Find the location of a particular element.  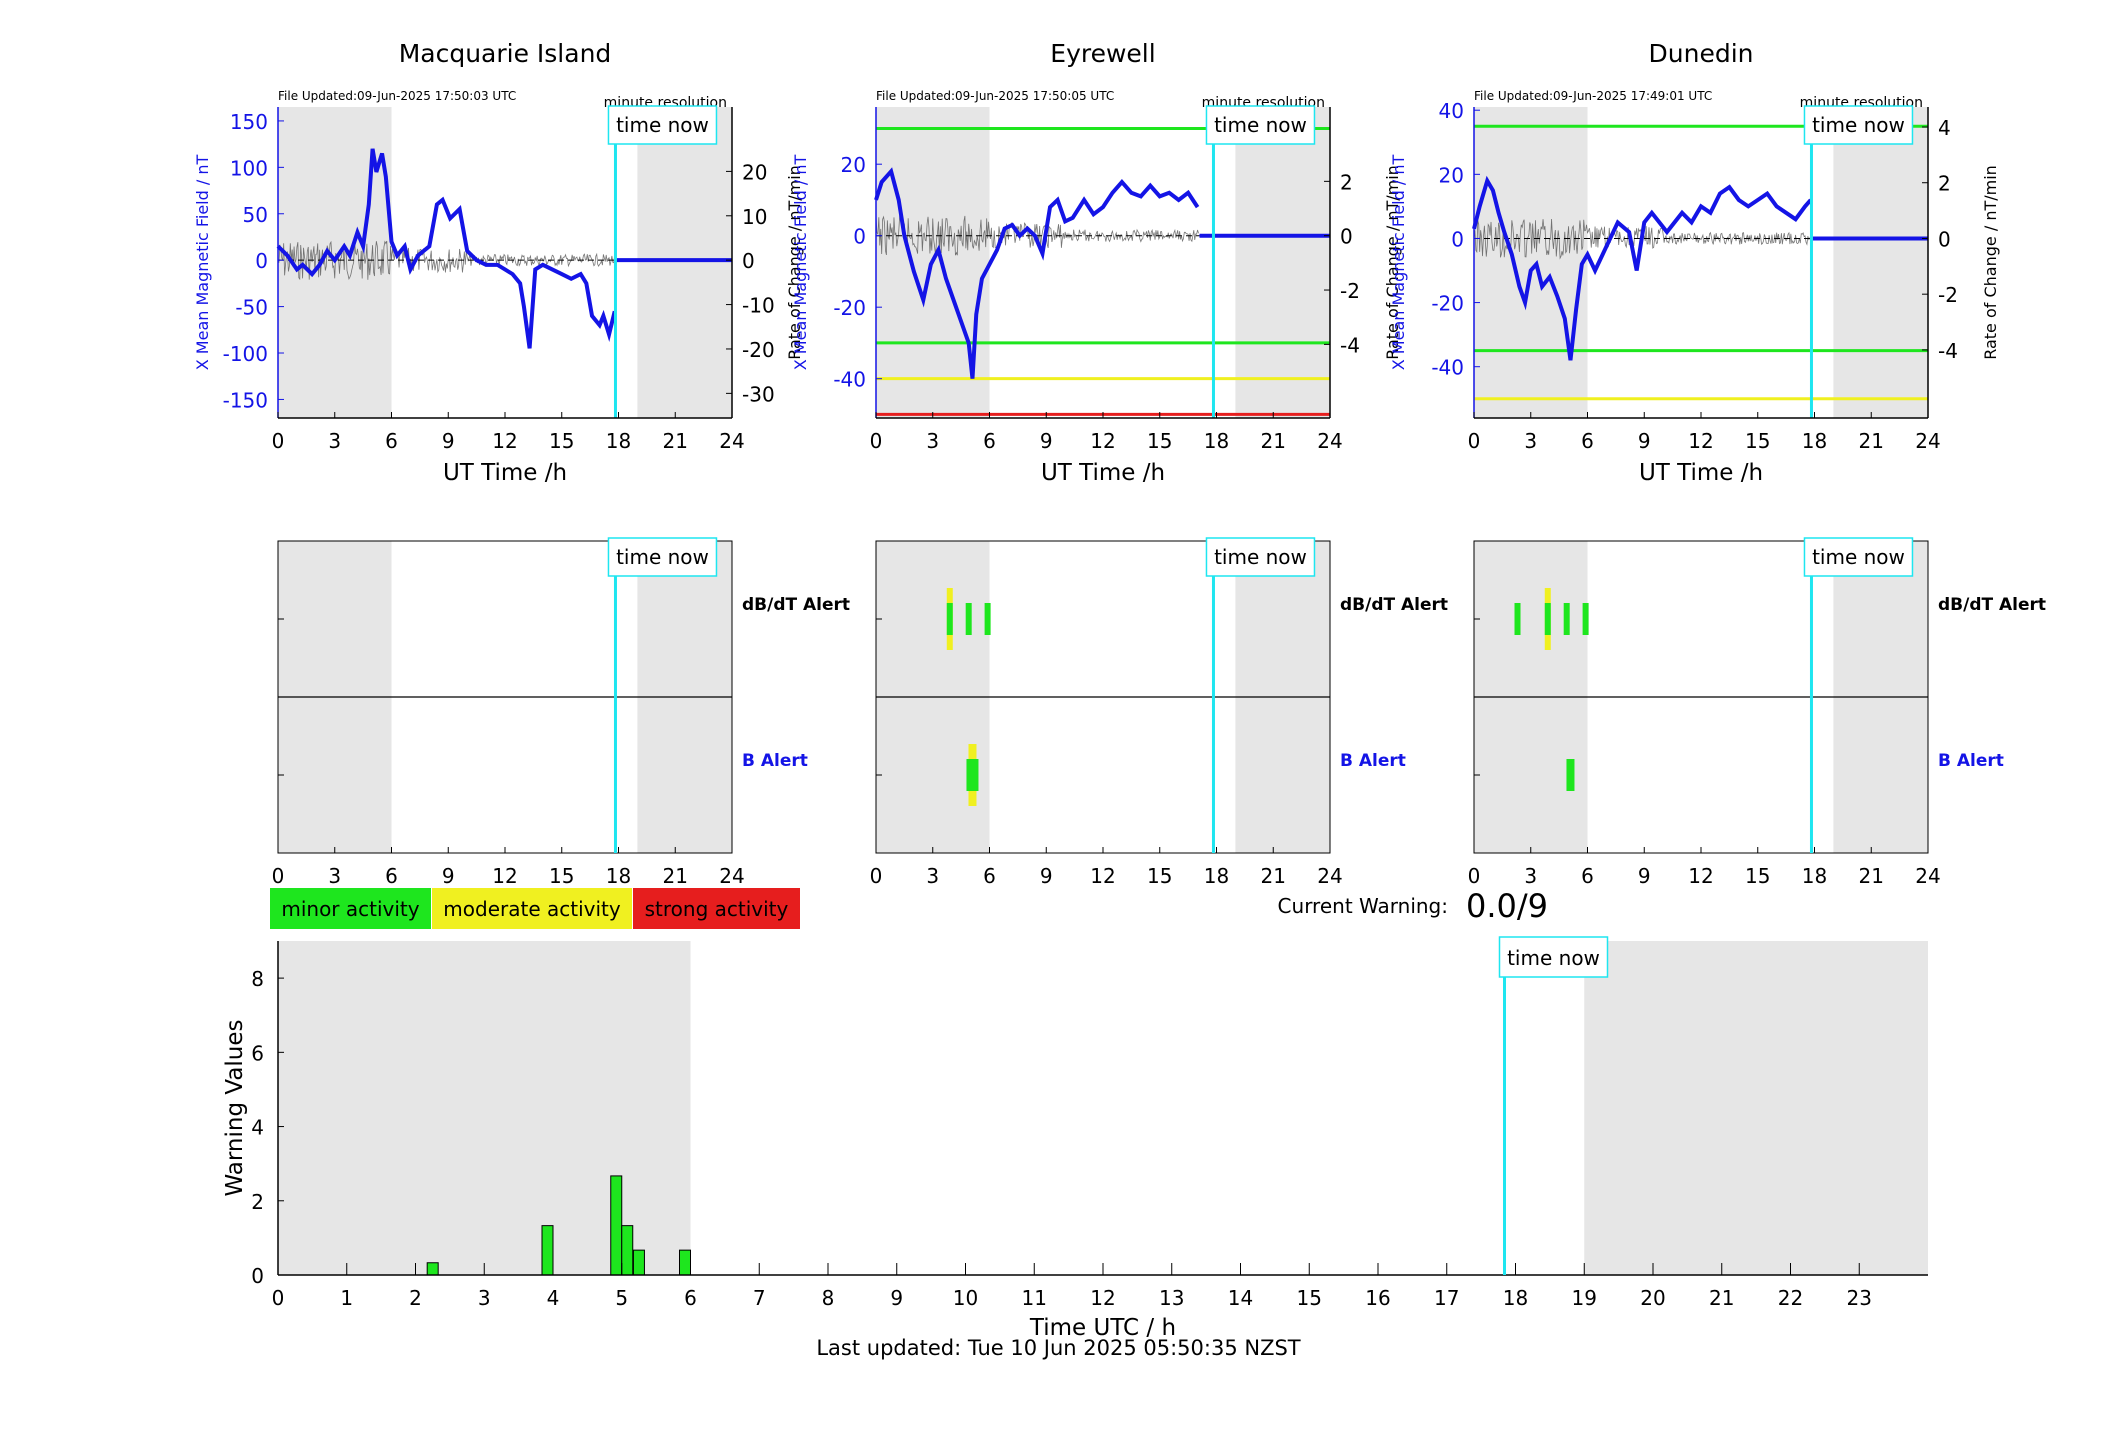

current-warning-label: Current Warning: is located at coordinates (1363, 906).